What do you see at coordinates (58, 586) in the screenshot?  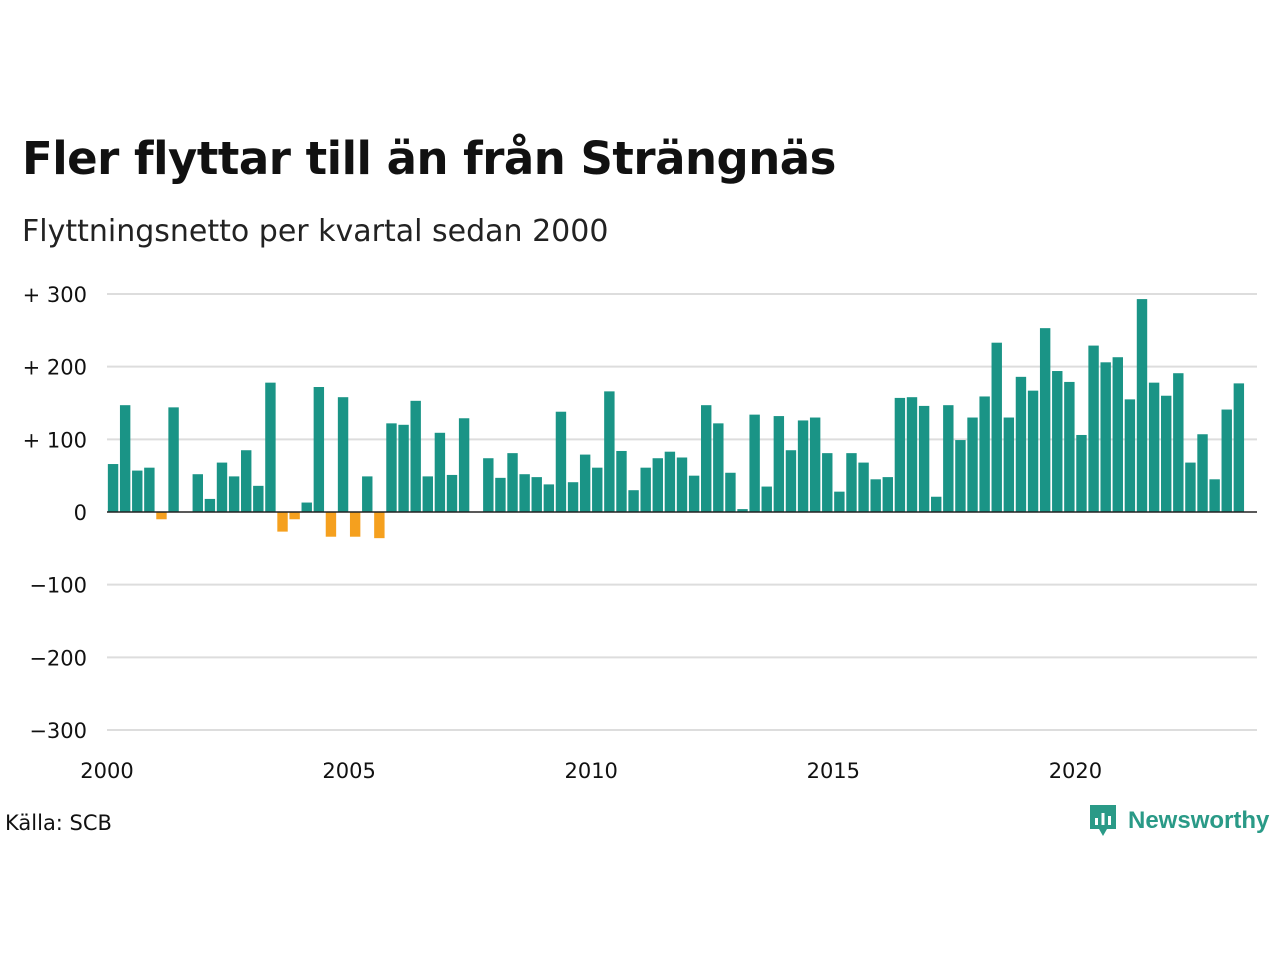 I see `y-tick-label: −100` at bounding box center [58, 586].